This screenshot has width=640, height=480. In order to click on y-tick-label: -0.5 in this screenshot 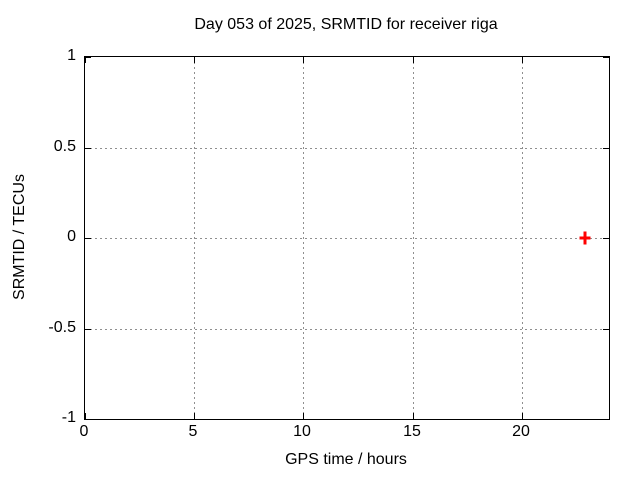, I will do `click(62, 327)`.